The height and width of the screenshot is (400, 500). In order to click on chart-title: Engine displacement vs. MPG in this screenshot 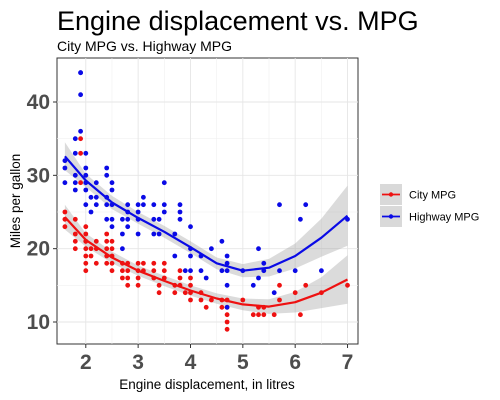, I will do `click(238, 21)`.